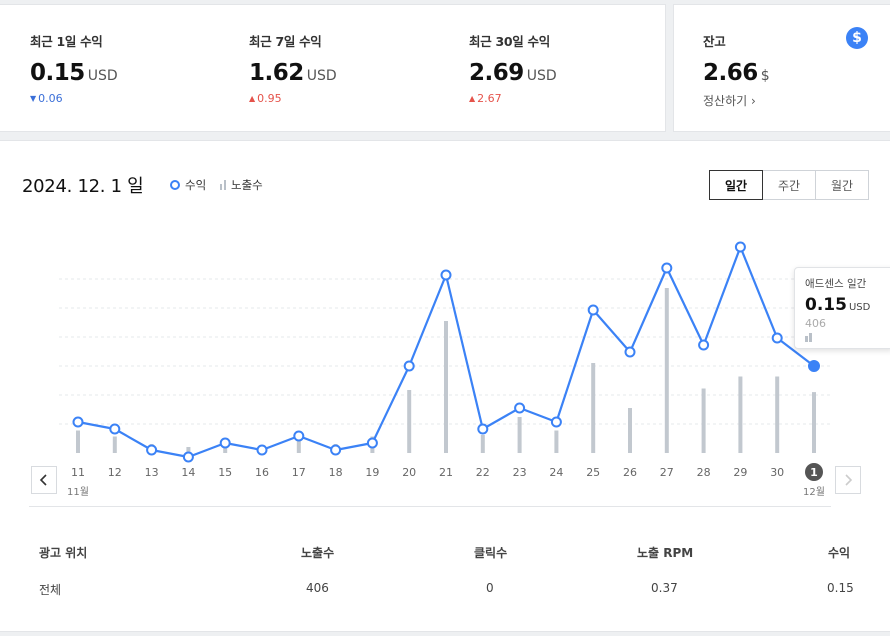 This screenshot has height=636, width=890. I want to click on x-tick-label: 23, so click(520, 472).